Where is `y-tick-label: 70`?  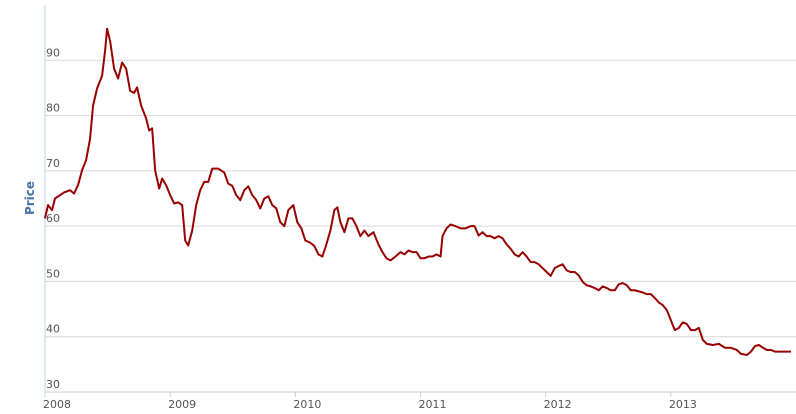 y-tick-label: 70 is located at coordinates (53, 163).